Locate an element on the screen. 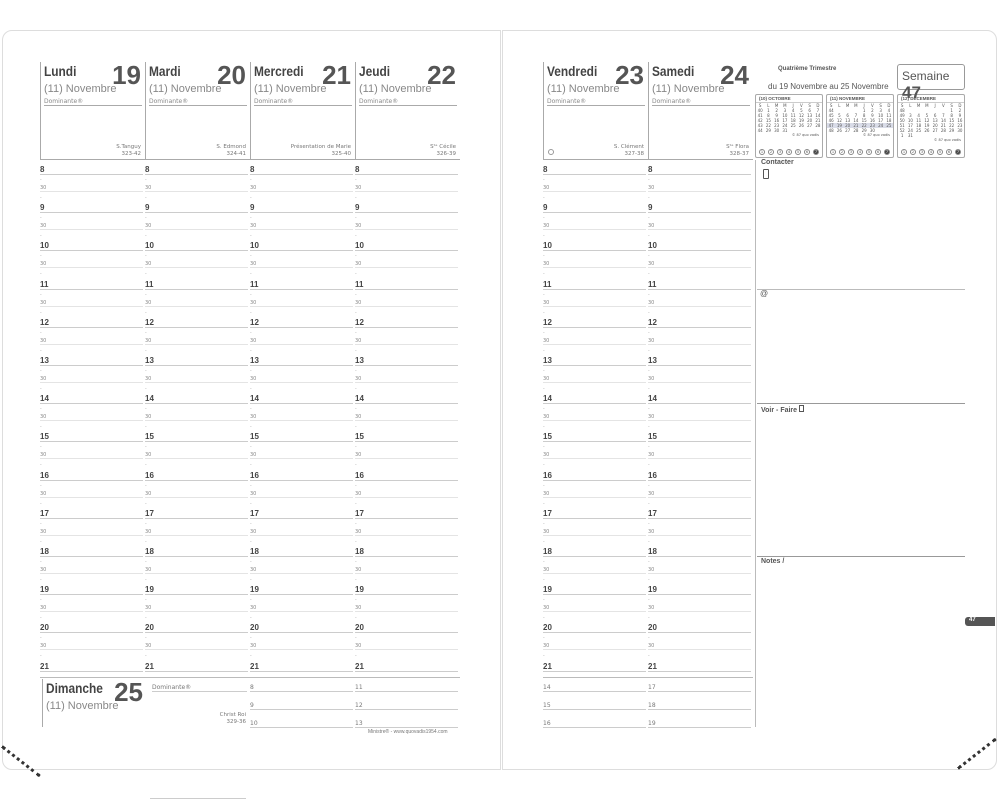 The width and height of the screenshot is (1000, 800). week-number: 48 is located at coordinates (902, 110).